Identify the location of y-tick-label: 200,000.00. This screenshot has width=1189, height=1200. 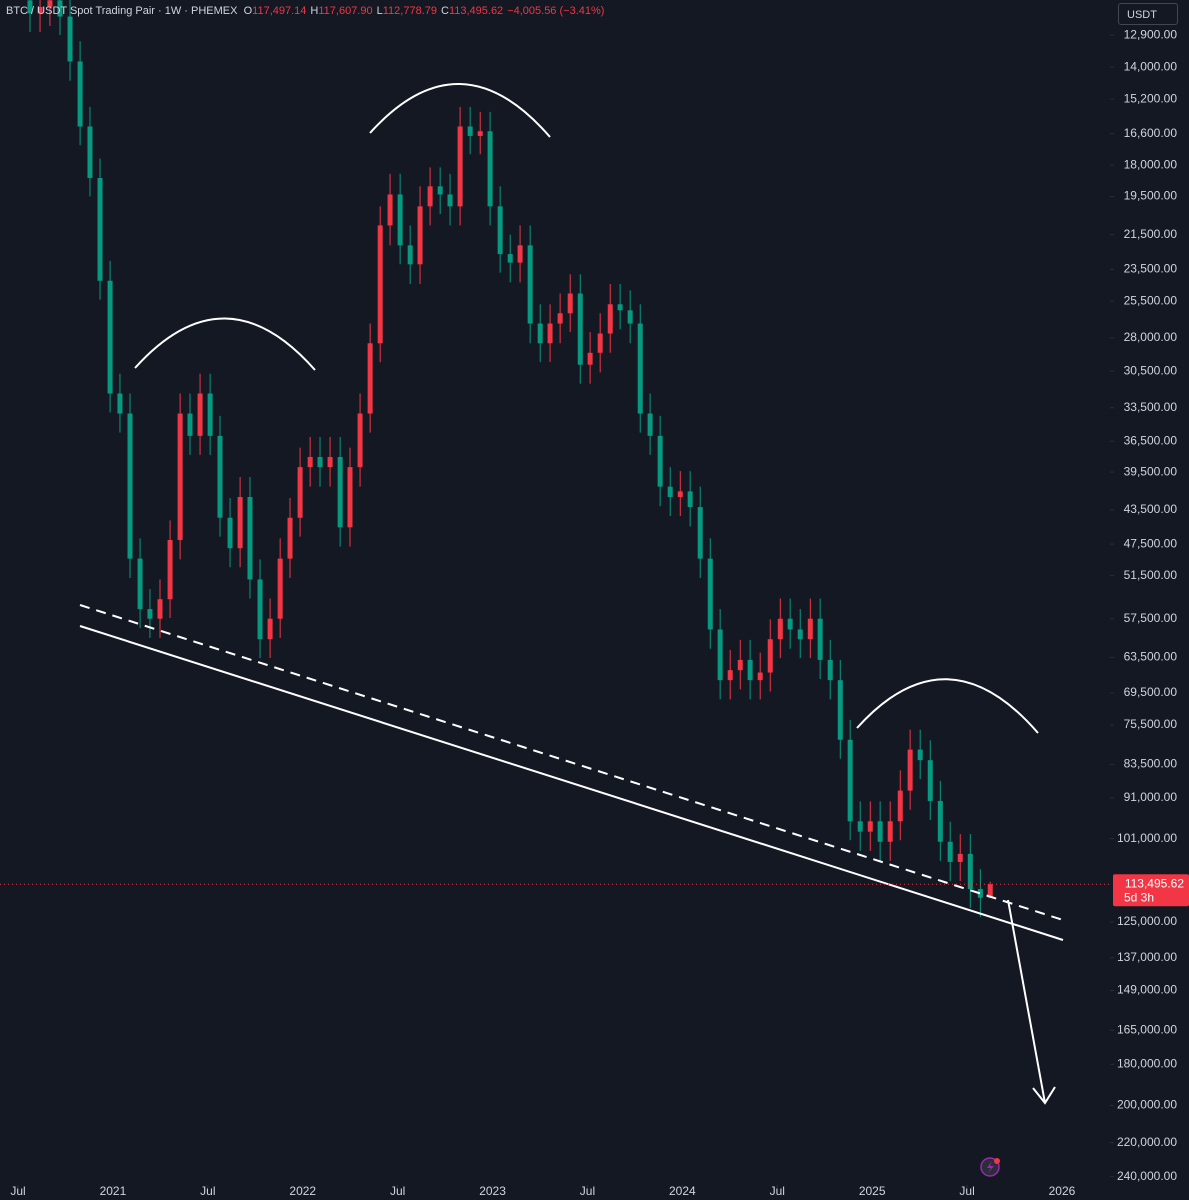
(1147, 1105).